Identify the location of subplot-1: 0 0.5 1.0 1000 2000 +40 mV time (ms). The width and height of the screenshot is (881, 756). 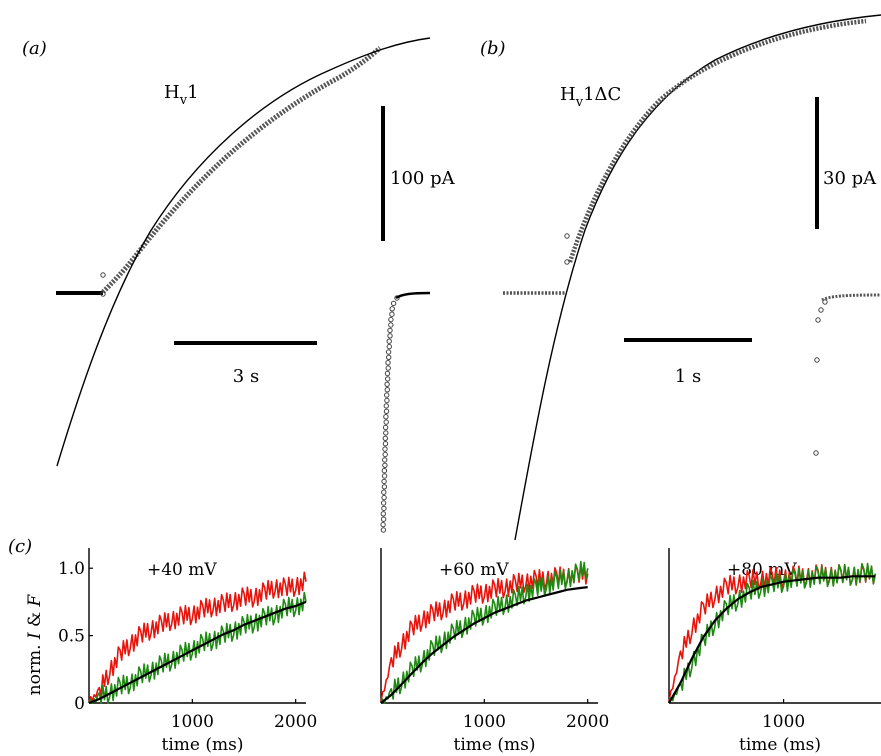
(187, 651).